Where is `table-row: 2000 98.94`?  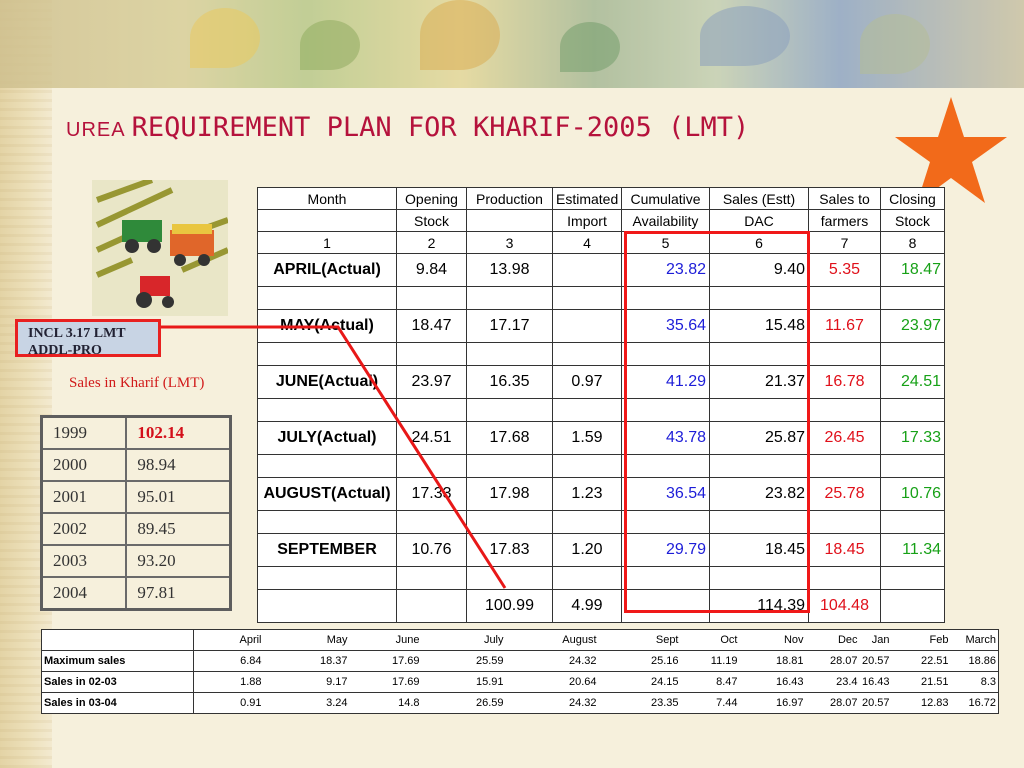 table-row: 2000 98.94 is located at coordinates (136, 465).